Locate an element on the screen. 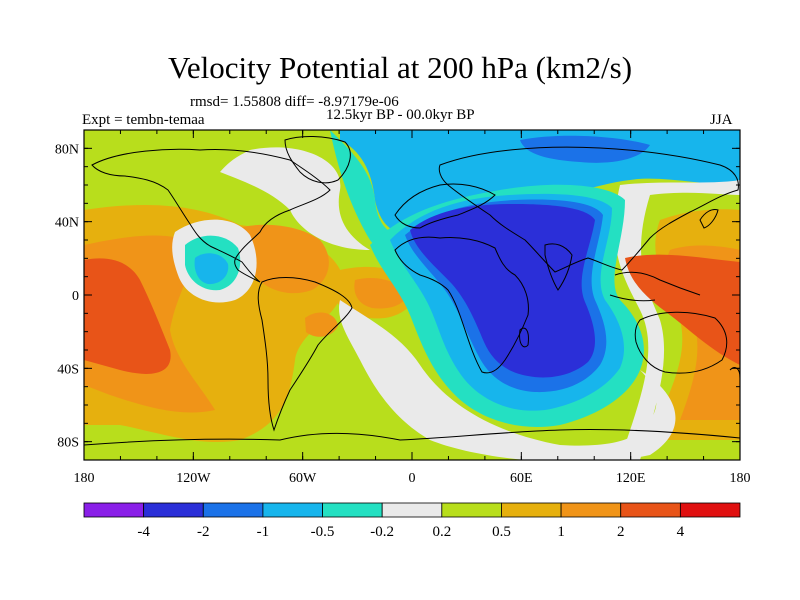 This screenshot has width=800, height=600. lat-label: 0 is located at coordinates (75, 296).